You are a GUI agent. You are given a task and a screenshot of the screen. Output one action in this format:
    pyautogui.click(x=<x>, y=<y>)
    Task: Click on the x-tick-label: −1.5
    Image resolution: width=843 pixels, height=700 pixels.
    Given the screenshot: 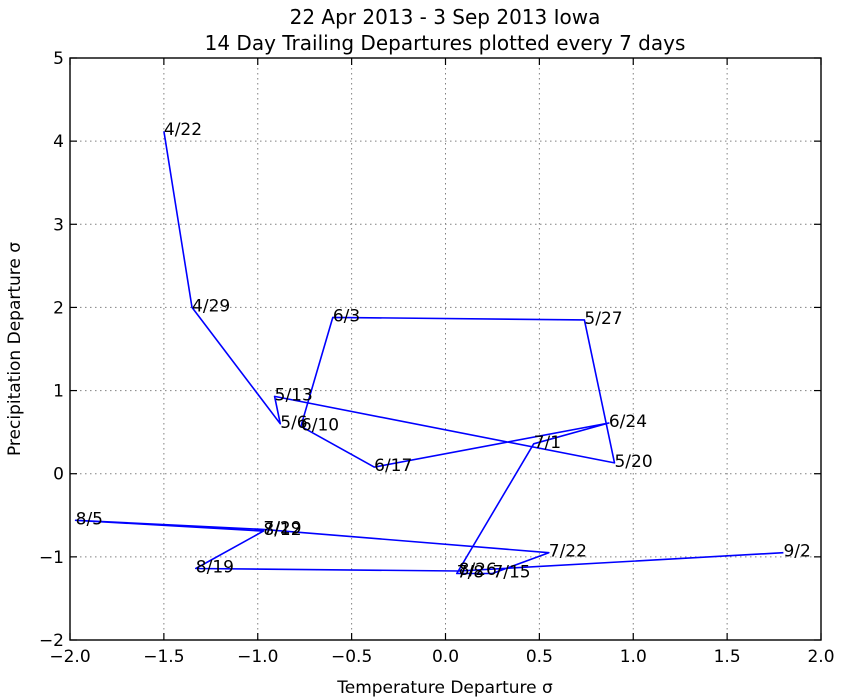 What is the action you would take?
    pyautogui.click(x=163, y=657)
    